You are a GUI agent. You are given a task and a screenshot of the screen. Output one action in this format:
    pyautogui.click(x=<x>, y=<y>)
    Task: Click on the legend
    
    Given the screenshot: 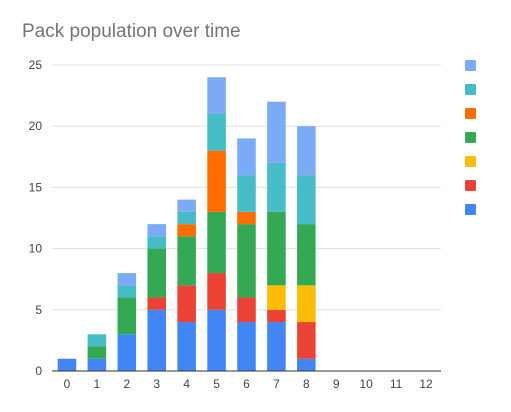 What is the action you would take?
    pyautogui.click(x=470, y=137)
    